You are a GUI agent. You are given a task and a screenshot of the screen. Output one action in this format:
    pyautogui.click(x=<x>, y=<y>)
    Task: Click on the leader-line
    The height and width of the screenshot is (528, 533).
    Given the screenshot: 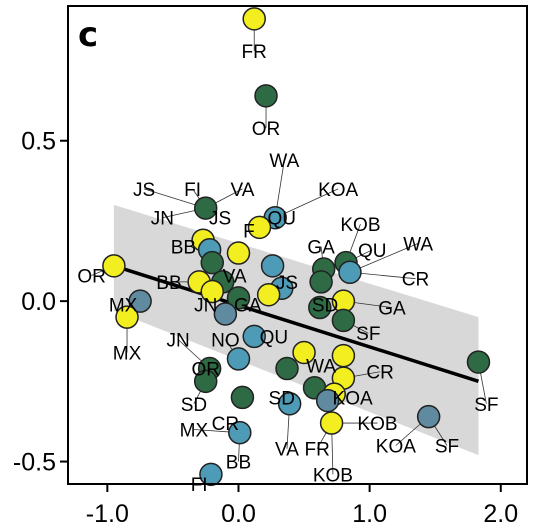 What is the action you would take?
    pyautogui.click(x=384, y=258)
    